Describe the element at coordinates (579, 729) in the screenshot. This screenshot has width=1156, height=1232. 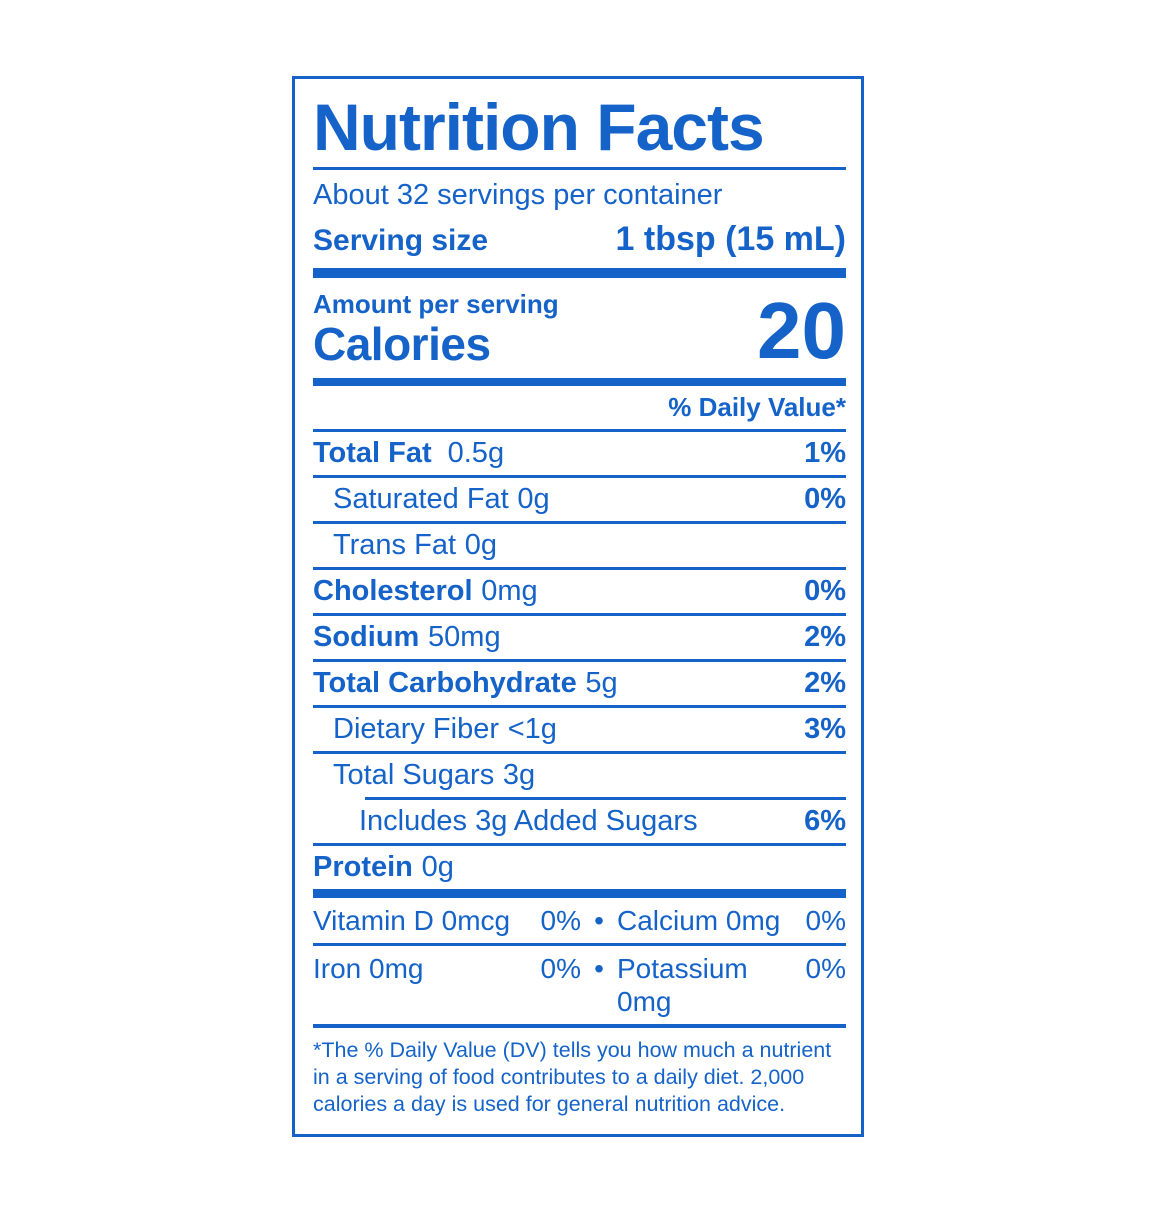
I see `nutrient-row-dietary-fiber: Dietary Fiber <1g 3%` at that location.